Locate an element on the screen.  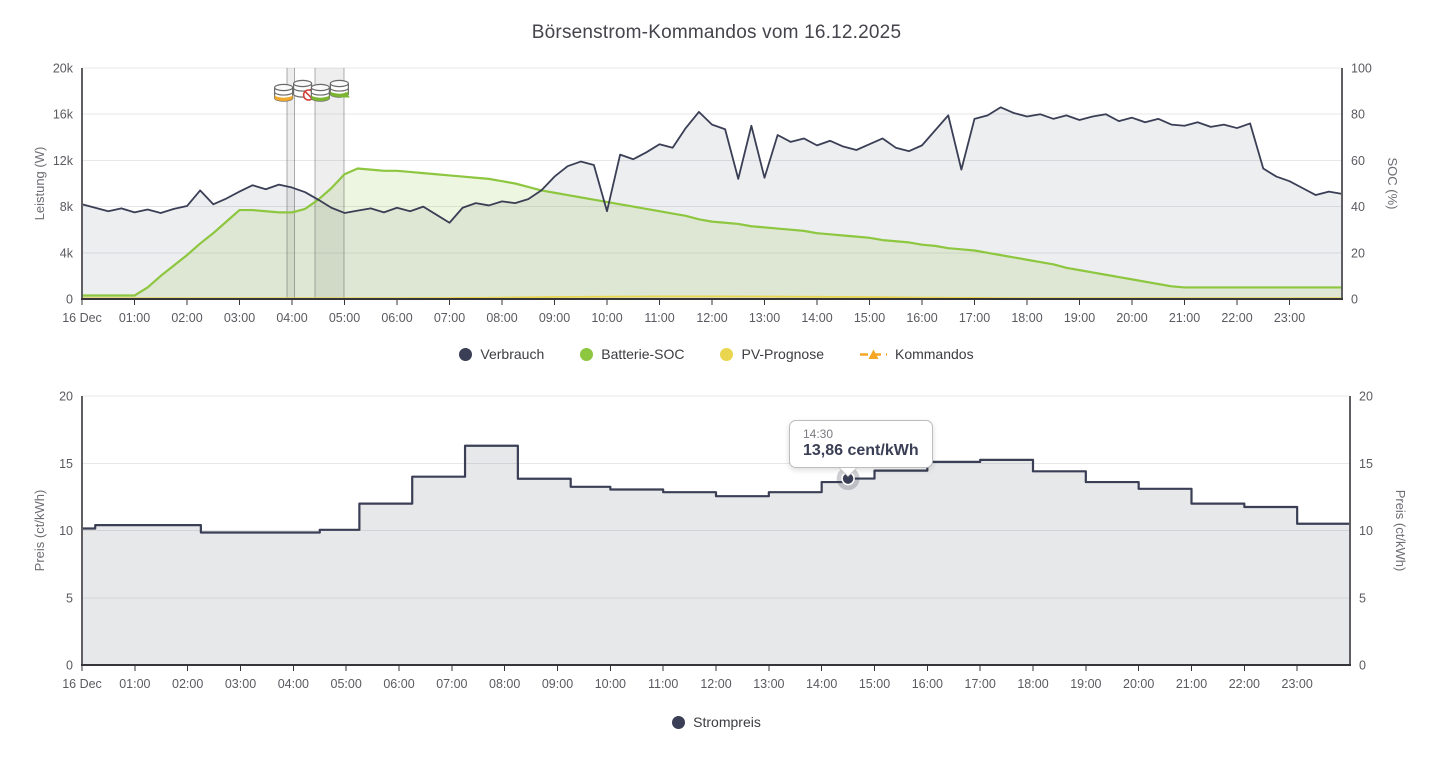
legend-item-batterie-soc: Batterie-SOC is located at coordinates (632, 354).